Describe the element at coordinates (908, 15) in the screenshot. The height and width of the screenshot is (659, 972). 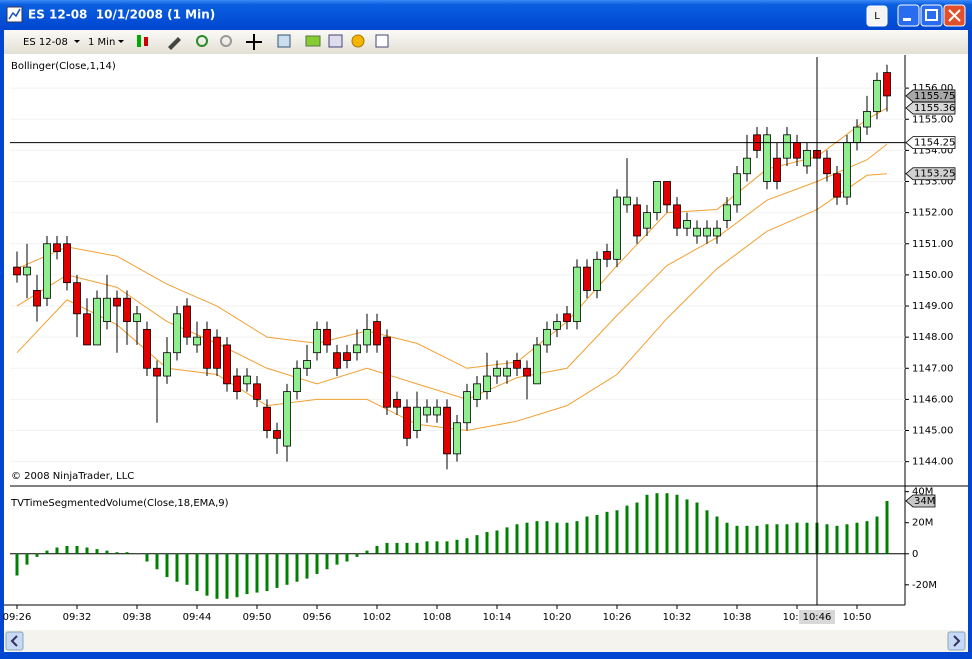
I see `minimize-button` at that location.